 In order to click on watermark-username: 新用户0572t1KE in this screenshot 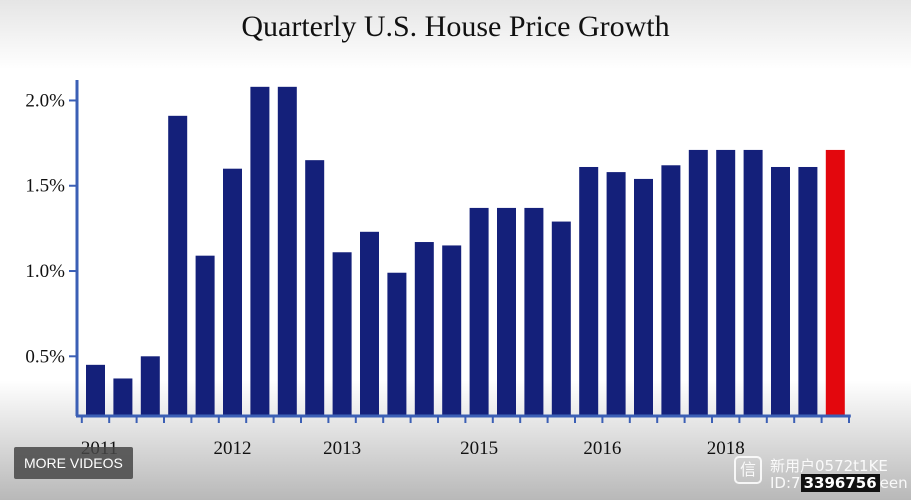, I will do `click(829, 466)`.